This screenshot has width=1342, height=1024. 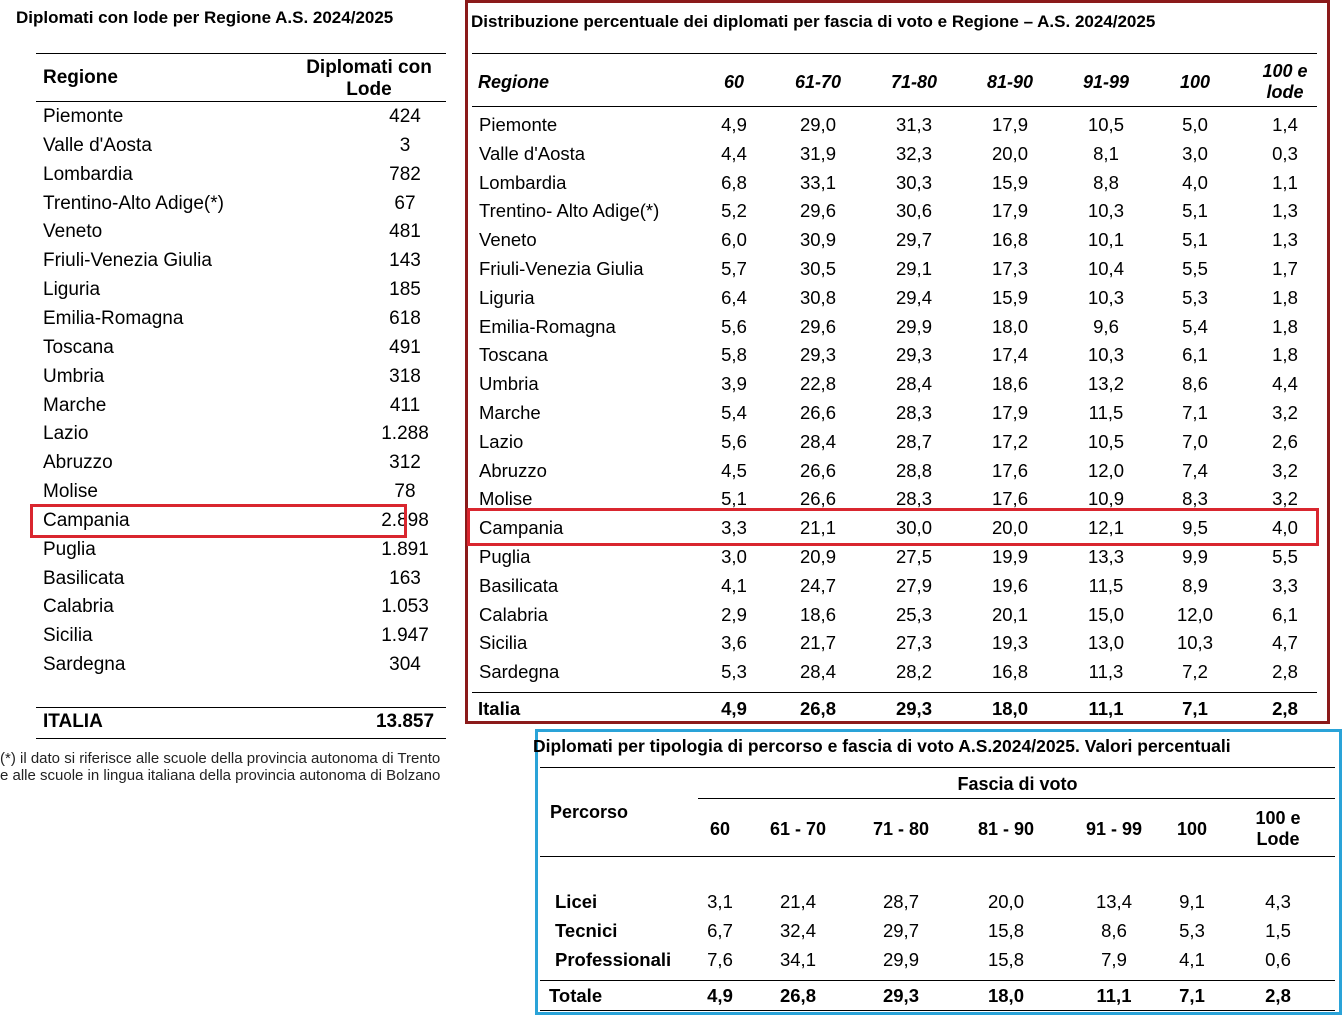 I want to click on center-cell-value: 21,7, so click(x=817, y=643).